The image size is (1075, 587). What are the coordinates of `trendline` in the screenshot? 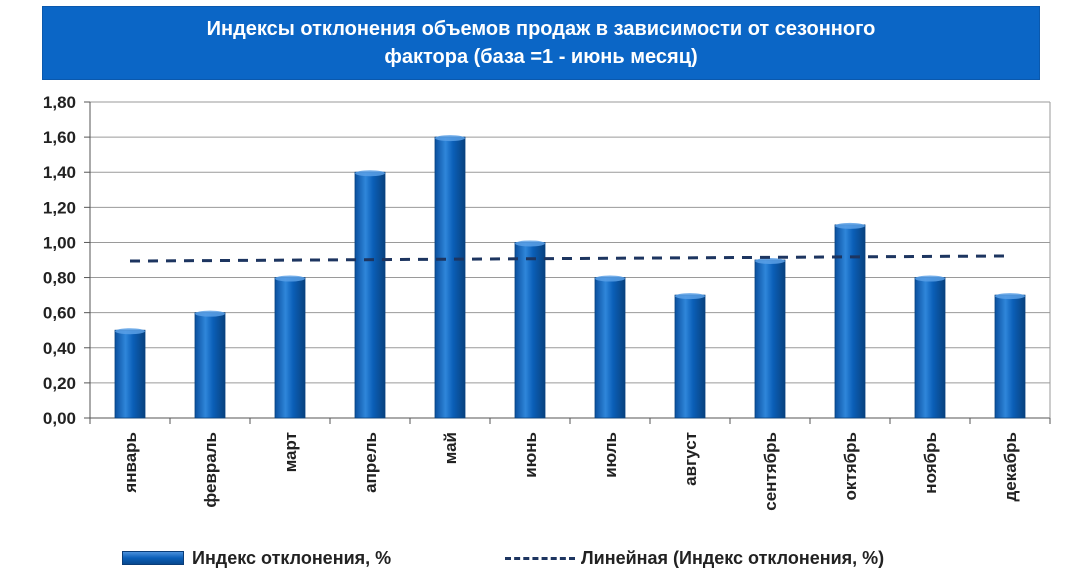 It's located at (570, 258).